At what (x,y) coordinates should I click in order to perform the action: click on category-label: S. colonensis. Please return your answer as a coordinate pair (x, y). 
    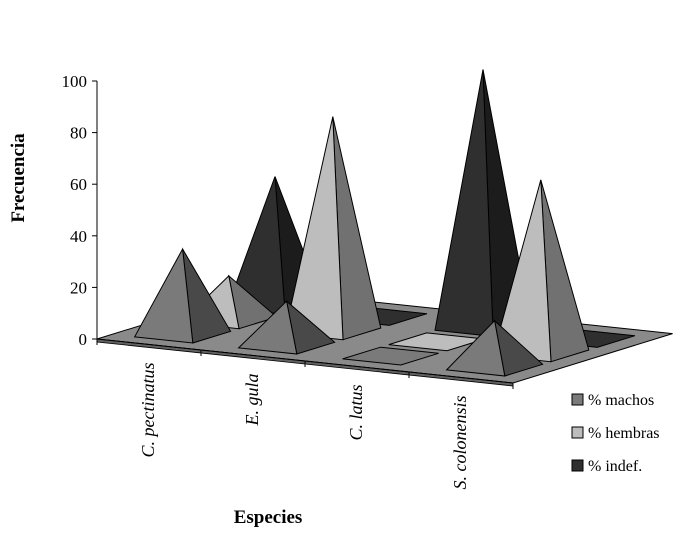
    Looking at the image, I should click on (460, 443).